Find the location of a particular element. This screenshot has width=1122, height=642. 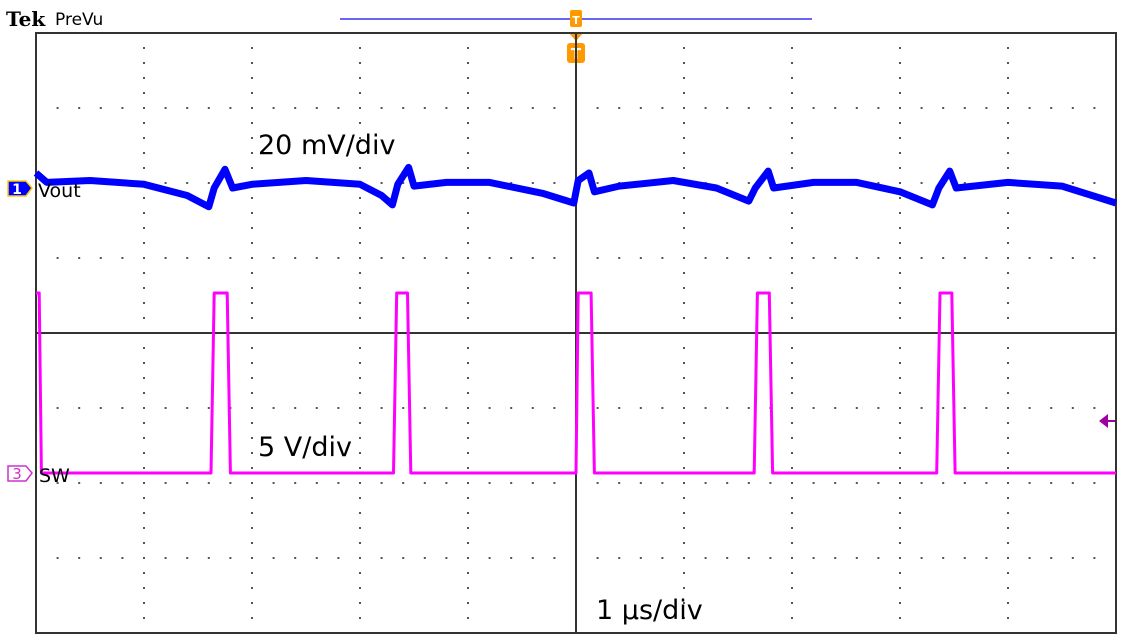

svg-text: 3 is located at coordinates (17, 474).